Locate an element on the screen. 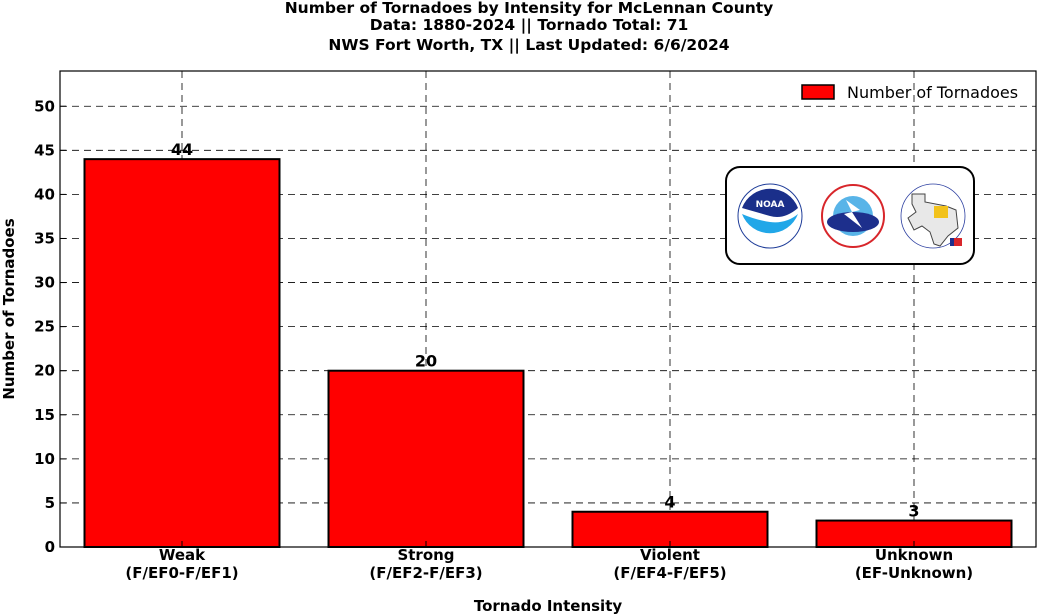 This screenshot has height=616, width=1037. bar-value-label: 3 is located at coordinates (913, 511).